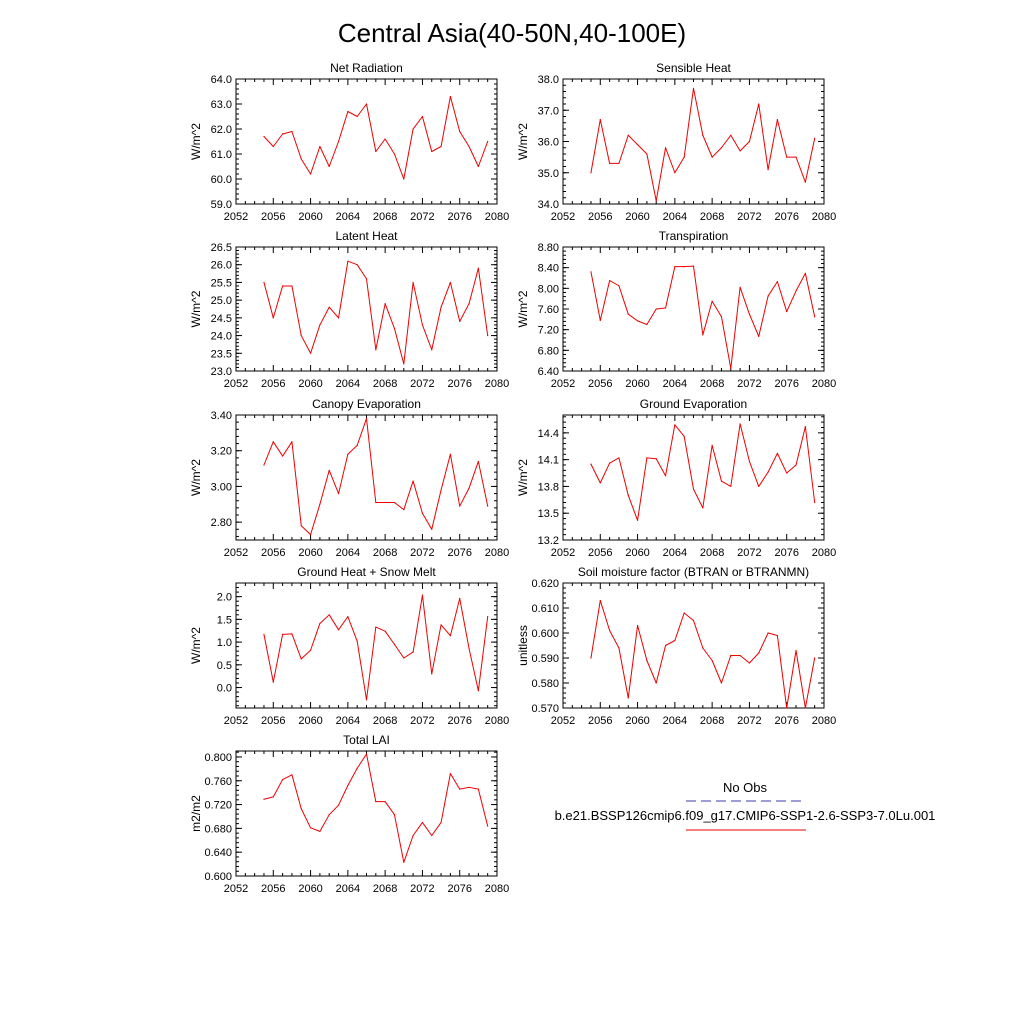 This screenshot has width=1024, height=1024. I want to click on y-tick-label: 6.80, so click(548, 351).